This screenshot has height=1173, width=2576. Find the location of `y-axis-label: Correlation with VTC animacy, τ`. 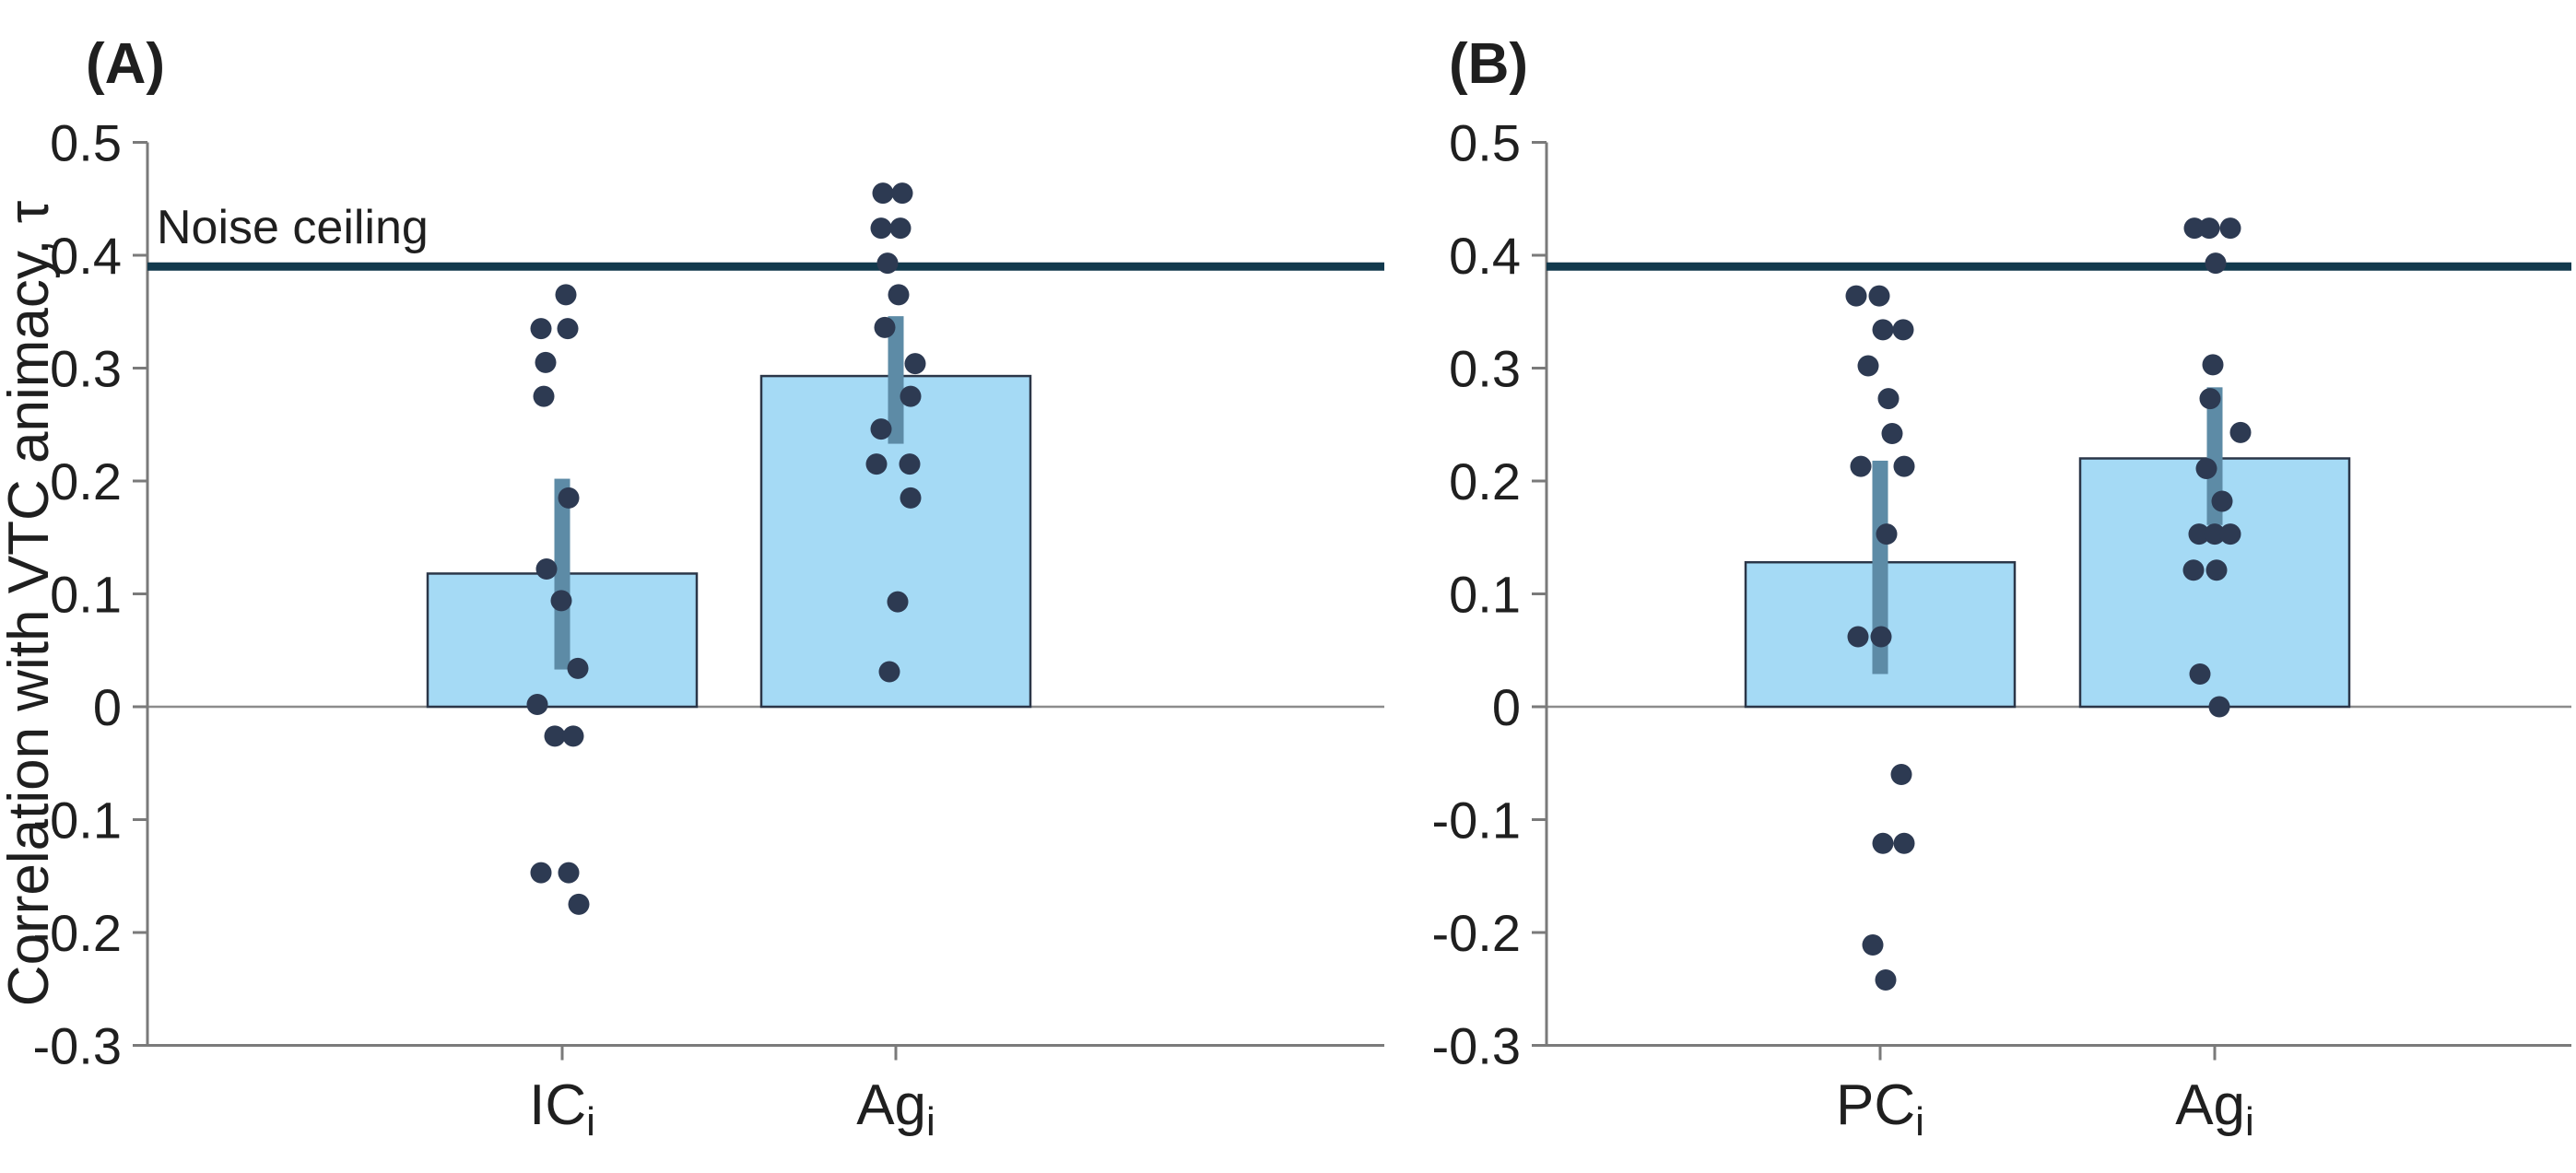

y-axis-label: Correlation with VTC animacy, τ is located at coordinates (31, 603).